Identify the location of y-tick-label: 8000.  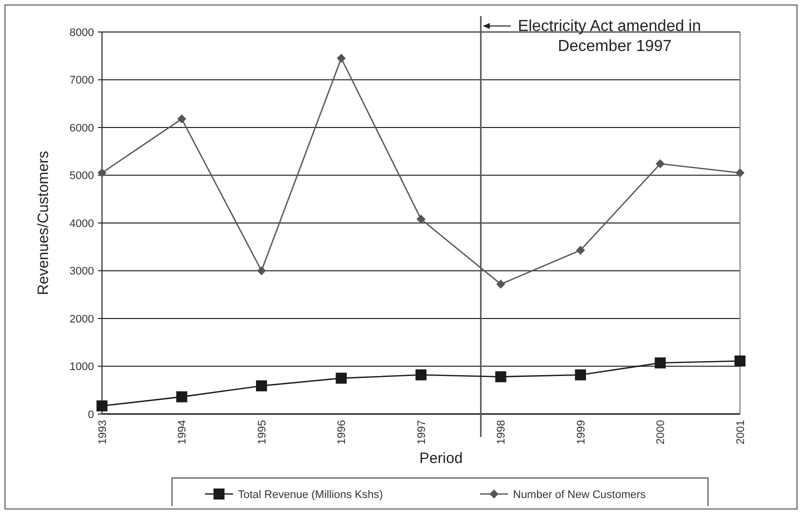
(82, 32).